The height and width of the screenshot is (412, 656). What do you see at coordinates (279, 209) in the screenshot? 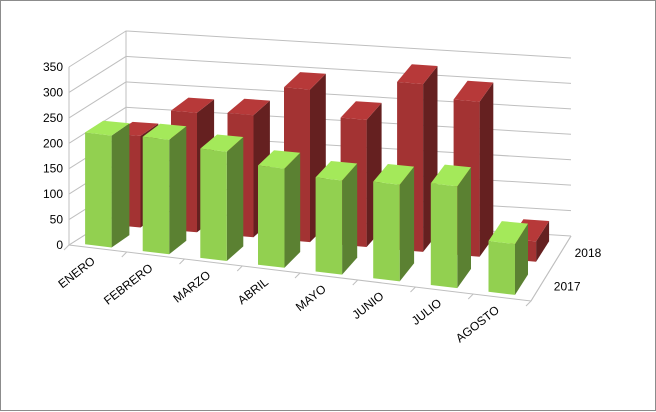
I see `bar-2017-abril` at bounding box center [279, 209].